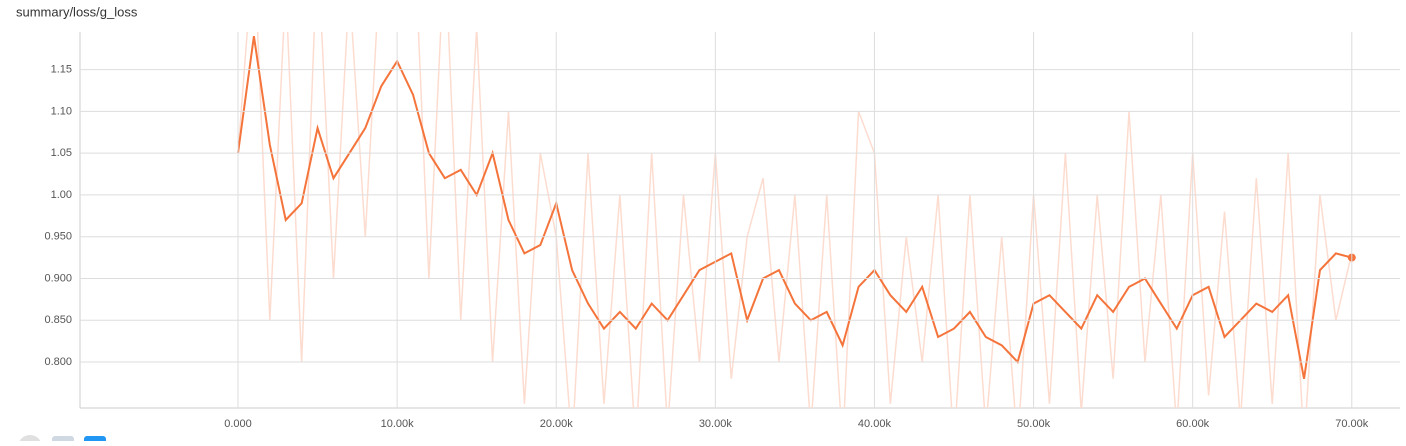 The image size is (1406, 446). What do you see at coordinates (58, 237) in the screenshot?
I see `y-tick-label: 0.950` at bounding box center [58, 237].